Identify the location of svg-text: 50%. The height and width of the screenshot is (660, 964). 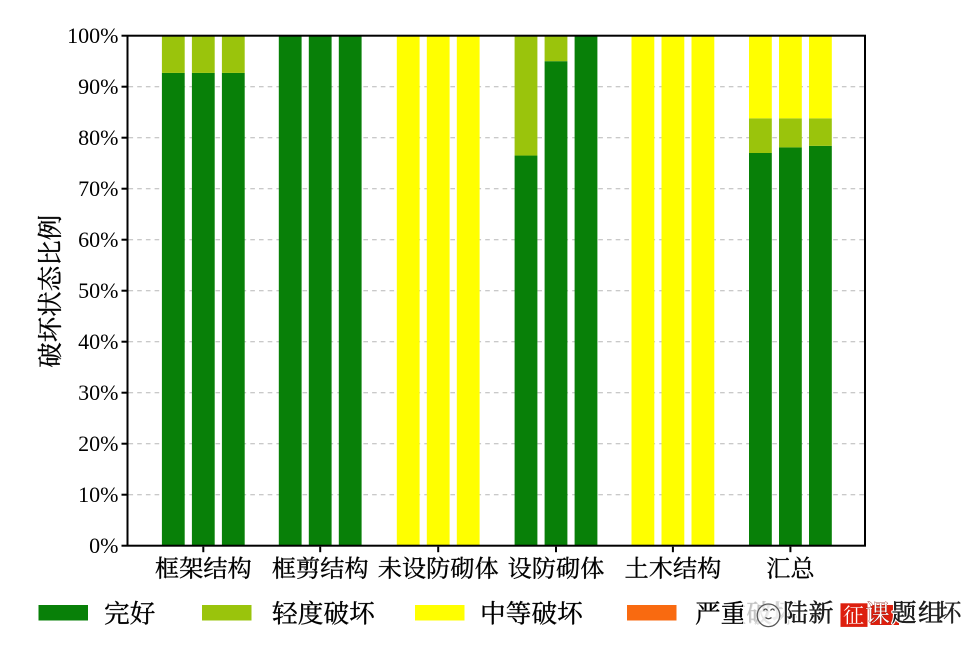
(98, 290).